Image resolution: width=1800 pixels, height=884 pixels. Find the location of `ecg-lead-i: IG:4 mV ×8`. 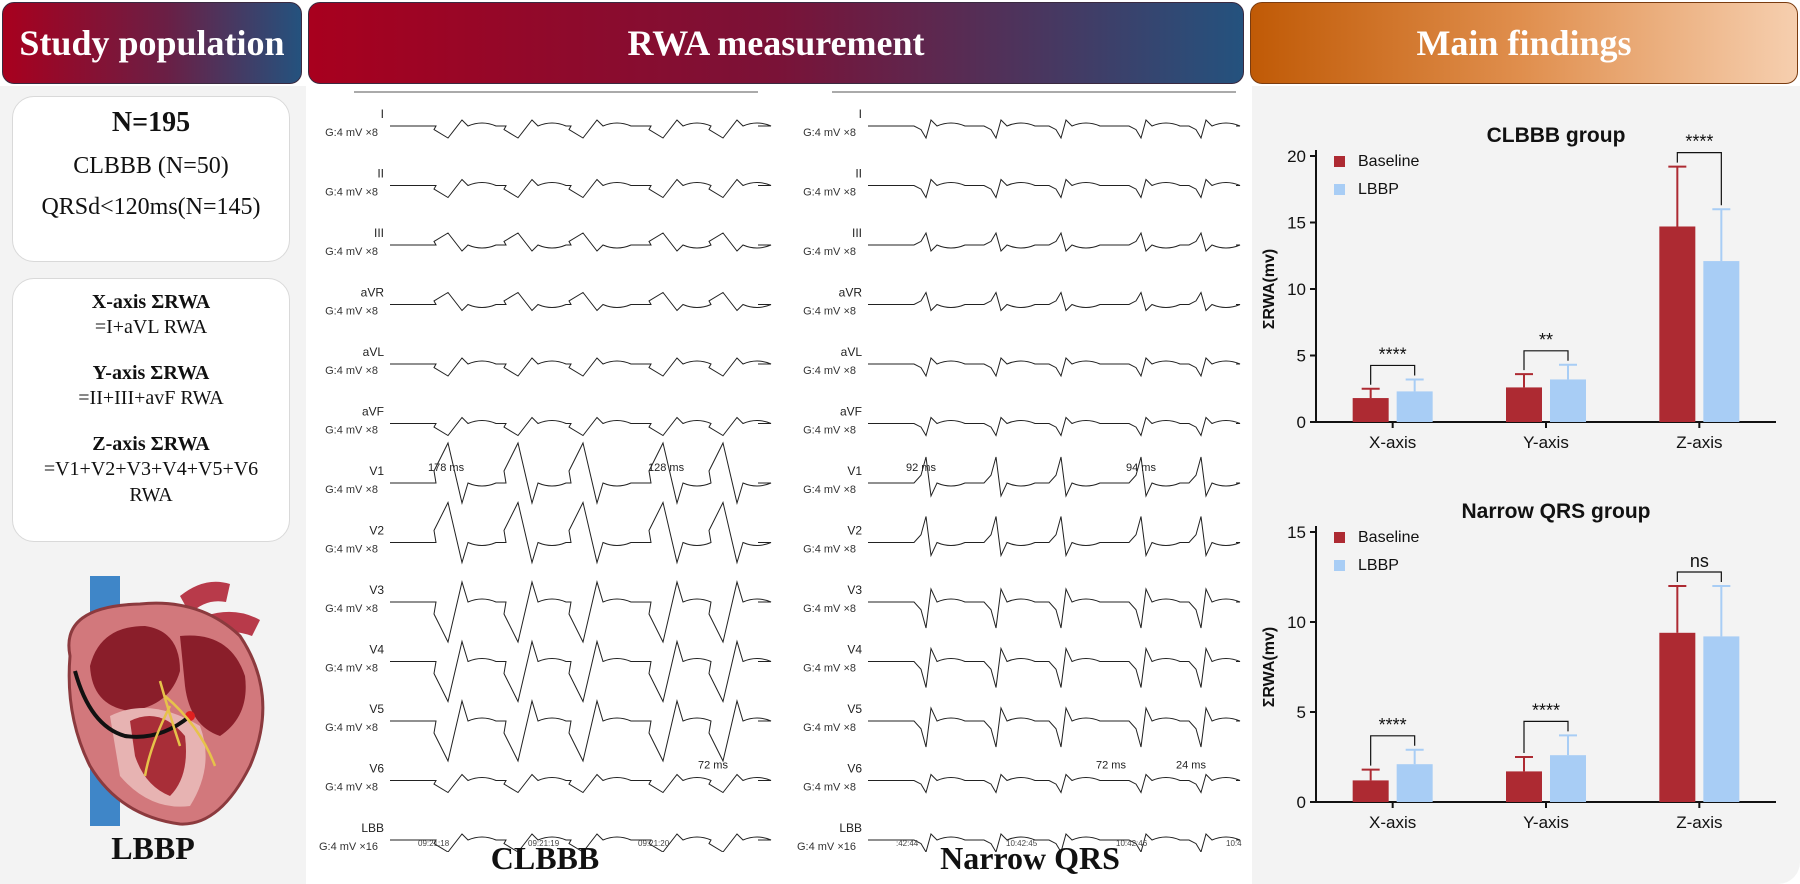

ecg-lead-i: IG:4 mV ×8 is located at coordinates (548, 123).